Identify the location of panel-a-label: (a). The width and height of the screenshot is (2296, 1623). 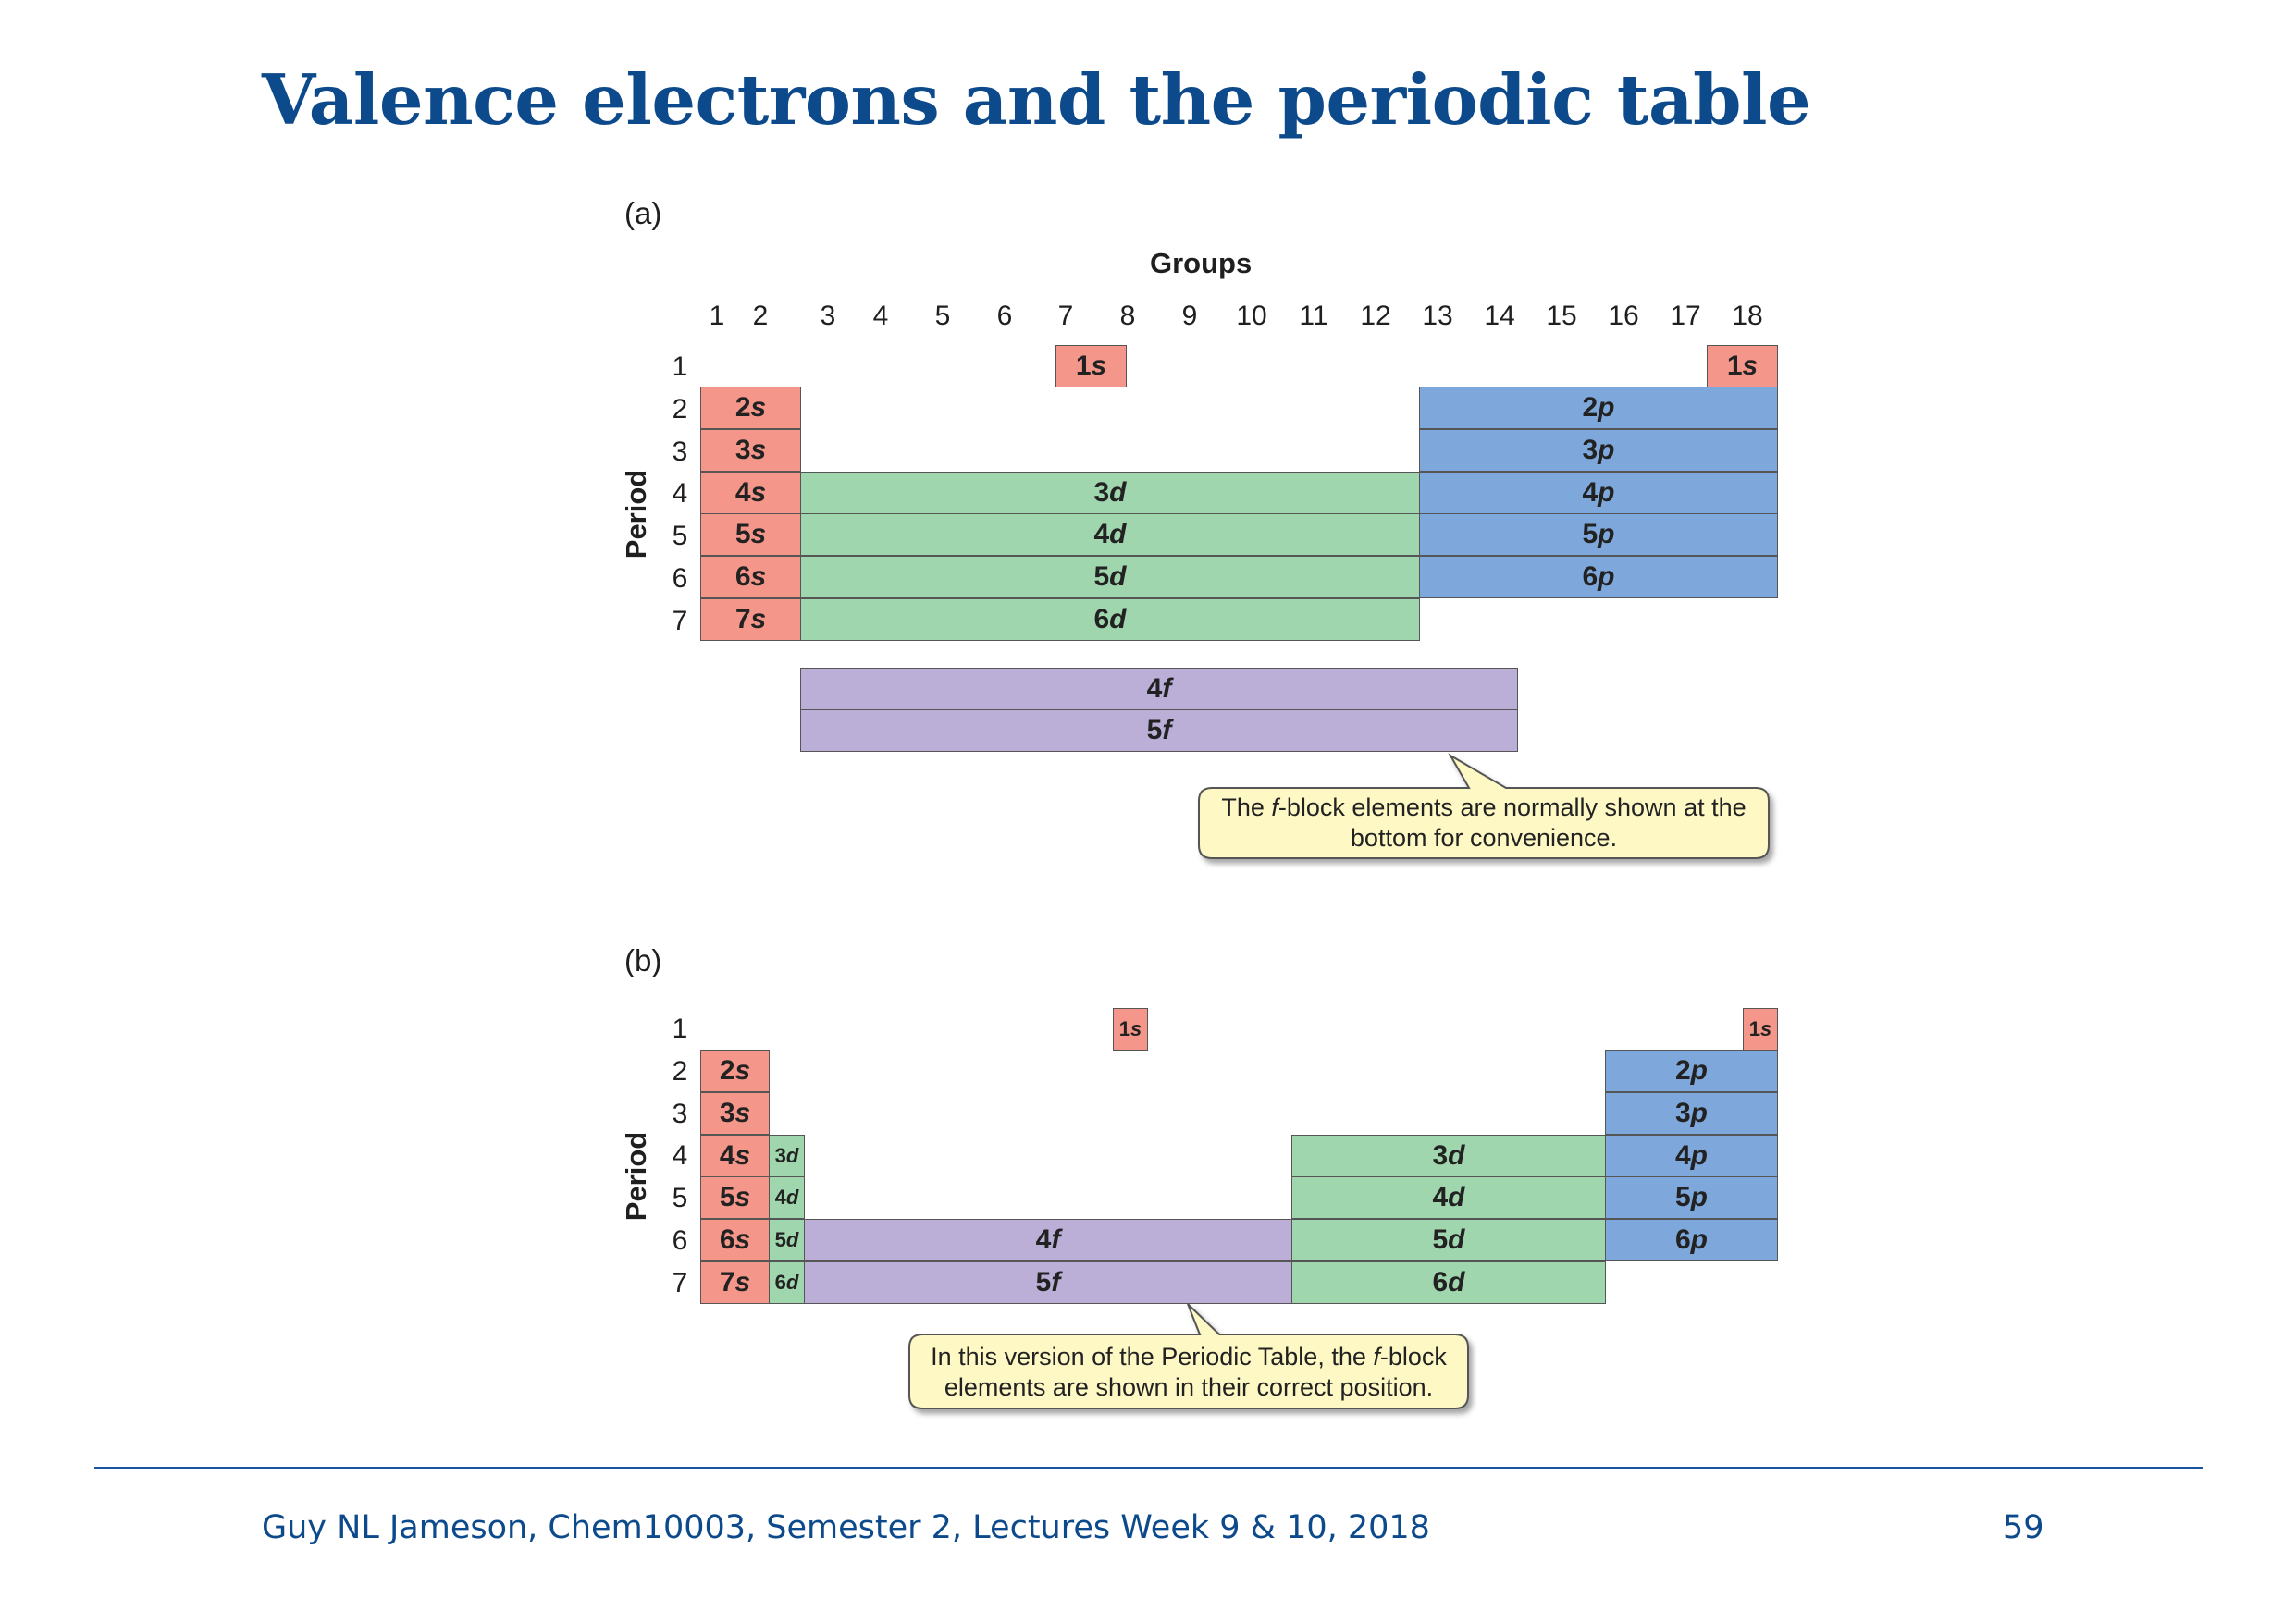
(643, 213).